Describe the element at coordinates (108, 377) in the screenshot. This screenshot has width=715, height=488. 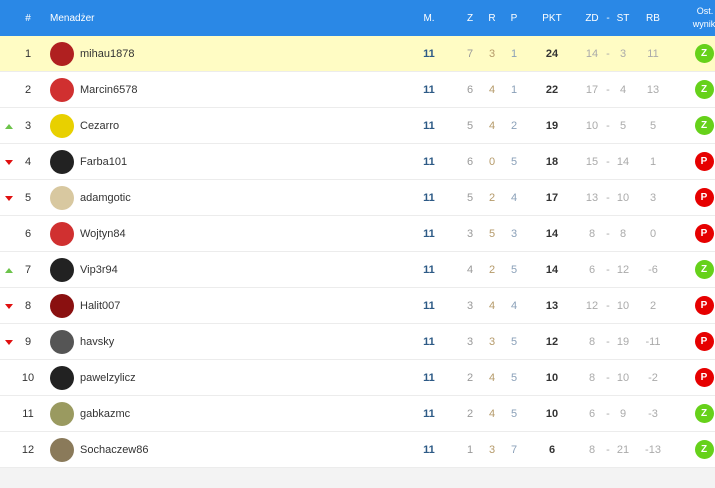
I see `manager-name: pawelzylicz` at that location.